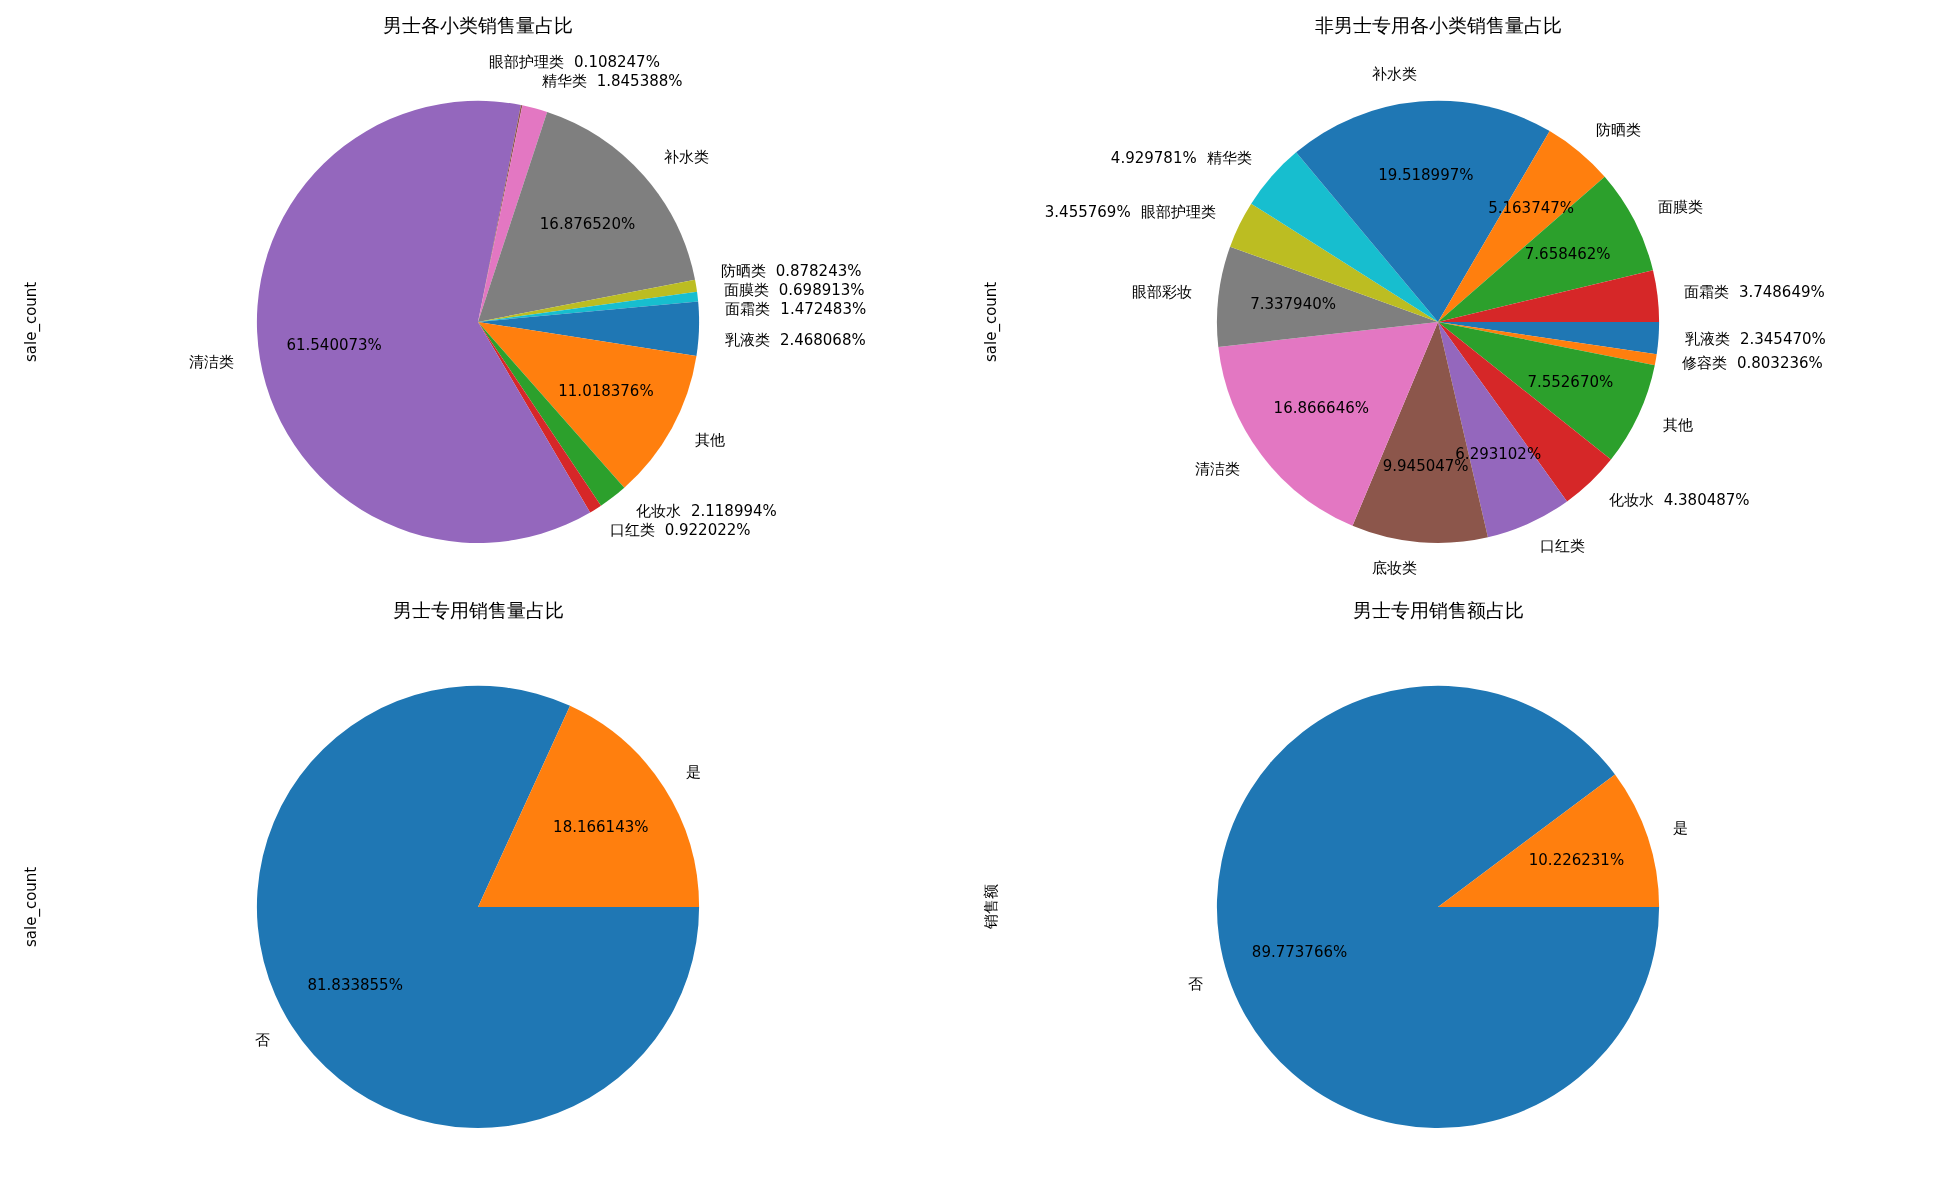 Image resolution: width=1935 pixels, height=1196 pixels. I want to click on data-label: 11.018376%, so click(606, 390).